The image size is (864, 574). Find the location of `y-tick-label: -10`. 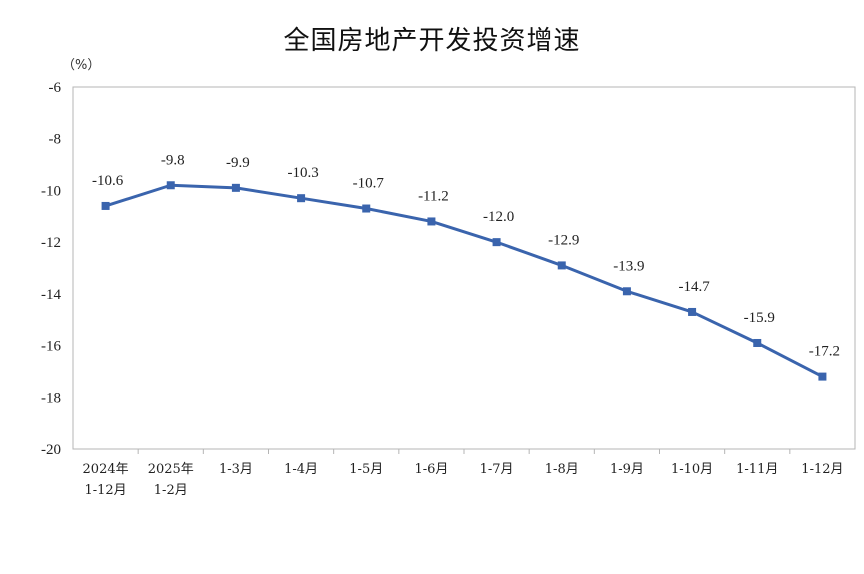

y-tick-label: -10 is located at coordinates (51, 191).